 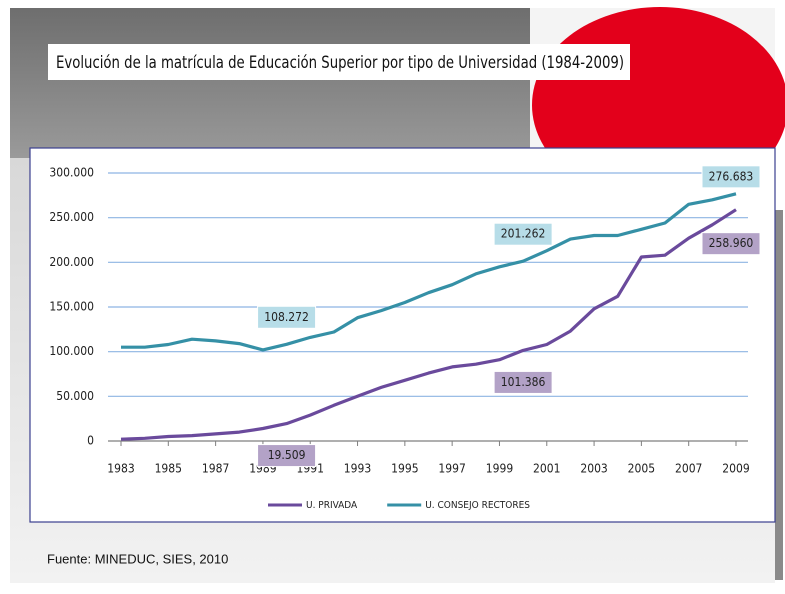 I want to click on y-tick-label: 100.000, so click(x=71, y=351).